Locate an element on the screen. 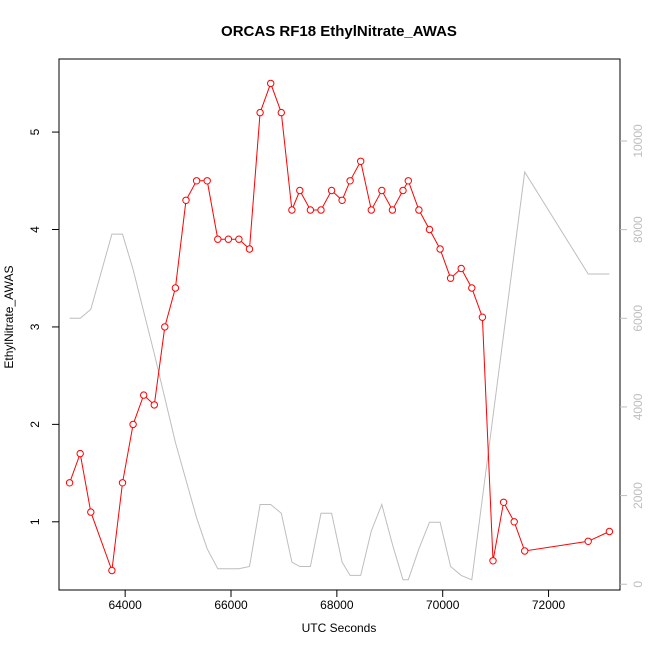 The width and height of the screenshot is (650, 650). y-axis-left: 1 2 3 4 5 is located at coordinates (43, 326).